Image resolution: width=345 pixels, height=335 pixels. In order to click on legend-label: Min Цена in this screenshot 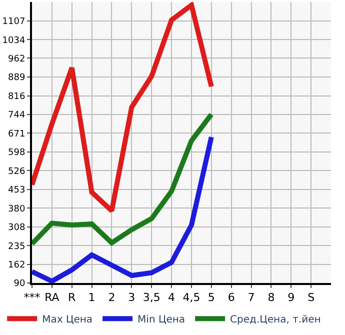, I will do `click(162, 320)`.